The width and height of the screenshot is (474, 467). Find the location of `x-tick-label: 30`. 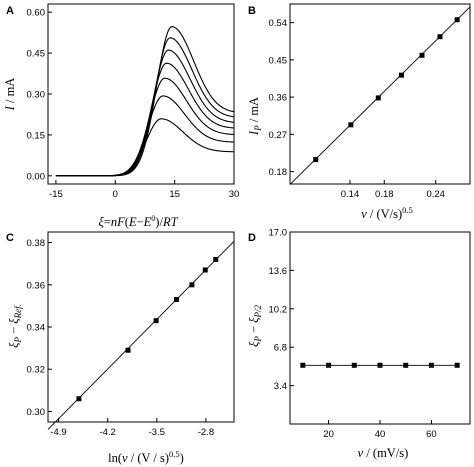

x-tick-label: 30 is located at coordinates (234, 194).